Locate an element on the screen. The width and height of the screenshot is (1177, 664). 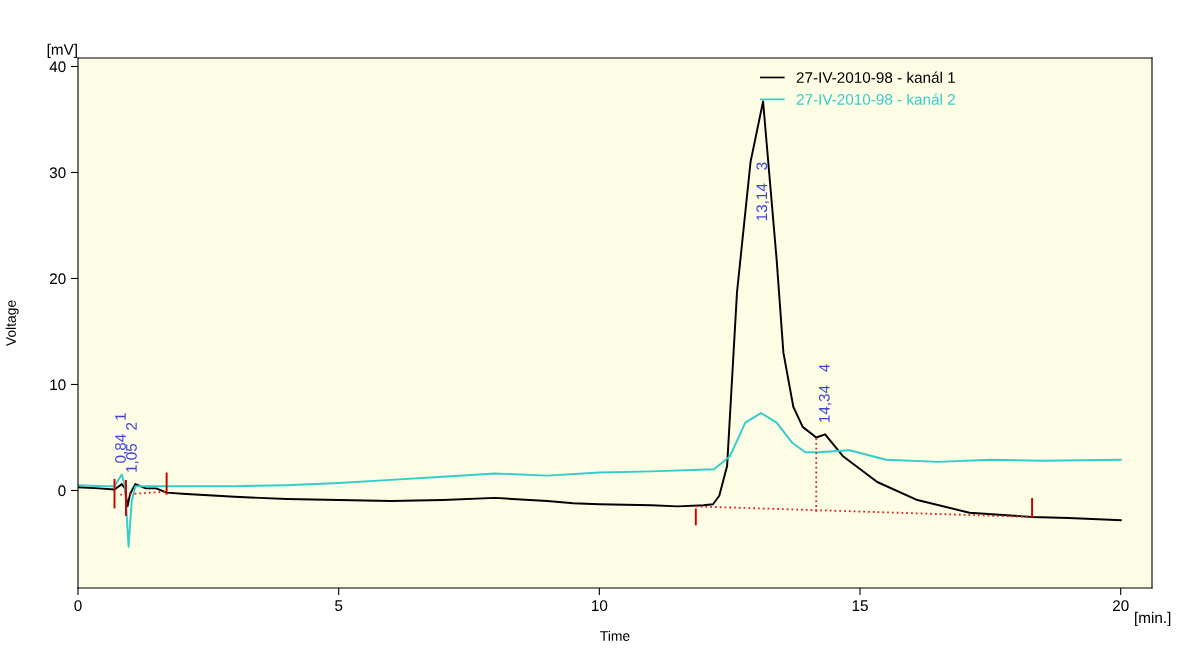
text: [mV] is located at coordinates (62, 50).